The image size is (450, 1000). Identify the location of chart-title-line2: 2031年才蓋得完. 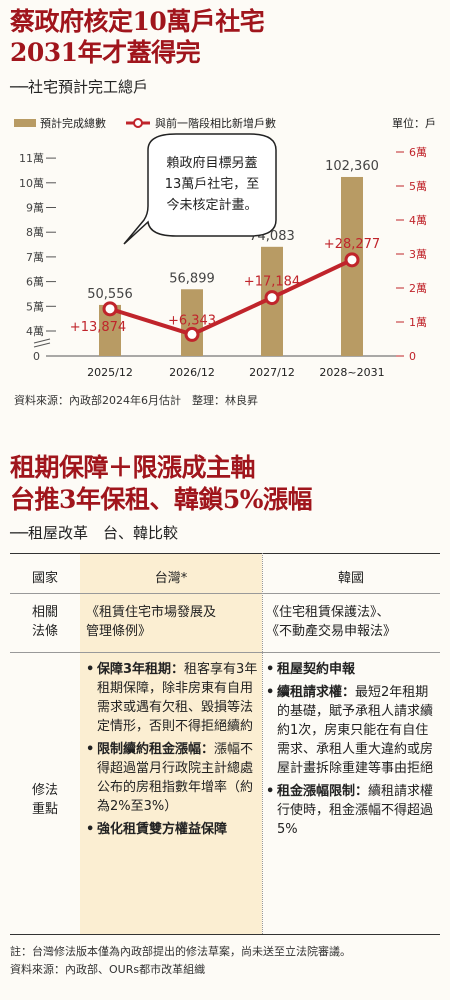
(105, 52).